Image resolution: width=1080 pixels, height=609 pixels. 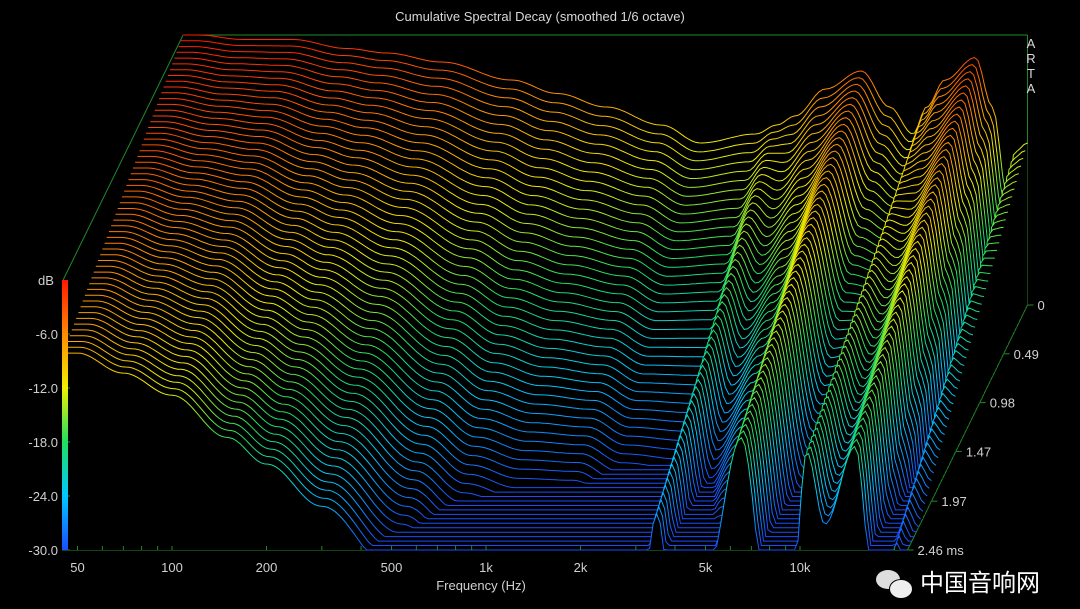 What do you see at coordinates (43, 496) in the screenshot?
I see `db-tick-label: -24.0` at bounding box center [43, 496].